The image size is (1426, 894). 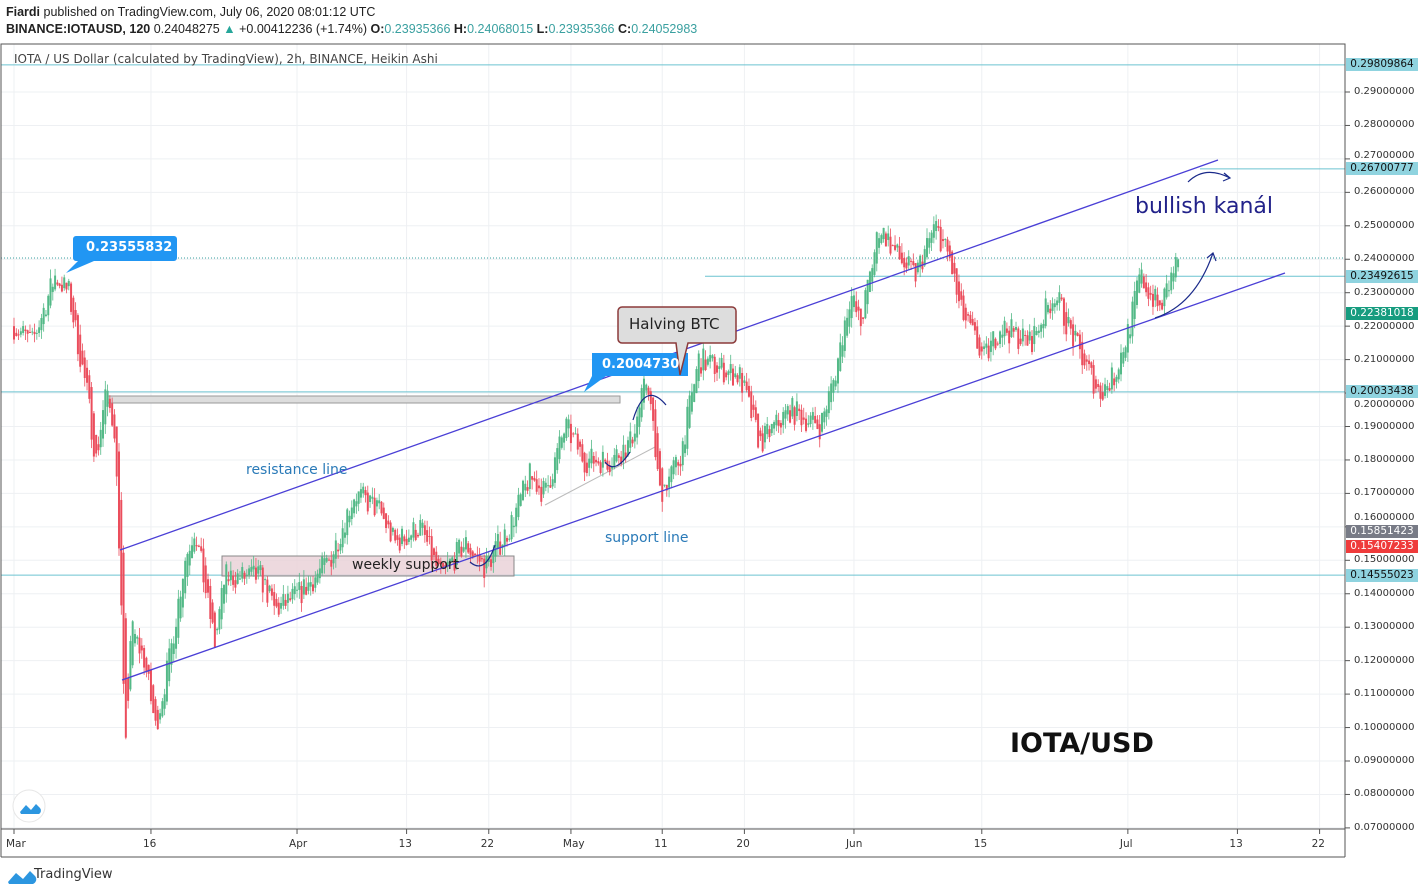 What do you see at coordinates (1318, 844) in the screenshot?
I see `x-tick-label: 22` at bounding box center [1318, 844].